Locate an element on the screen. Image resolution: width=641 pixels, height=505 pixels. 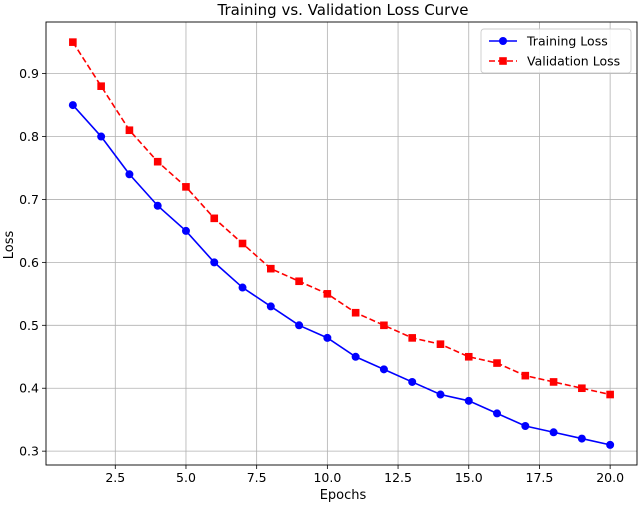
legend-label: Validation Loss is located at coordinates (573, 61).